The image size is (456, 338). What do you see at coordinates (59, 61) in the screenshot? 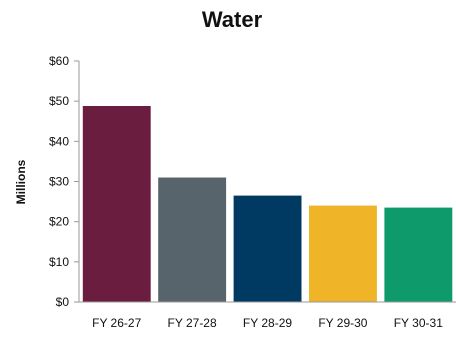
I see `y-tick-label: $60` at bounding box center [59, 61].